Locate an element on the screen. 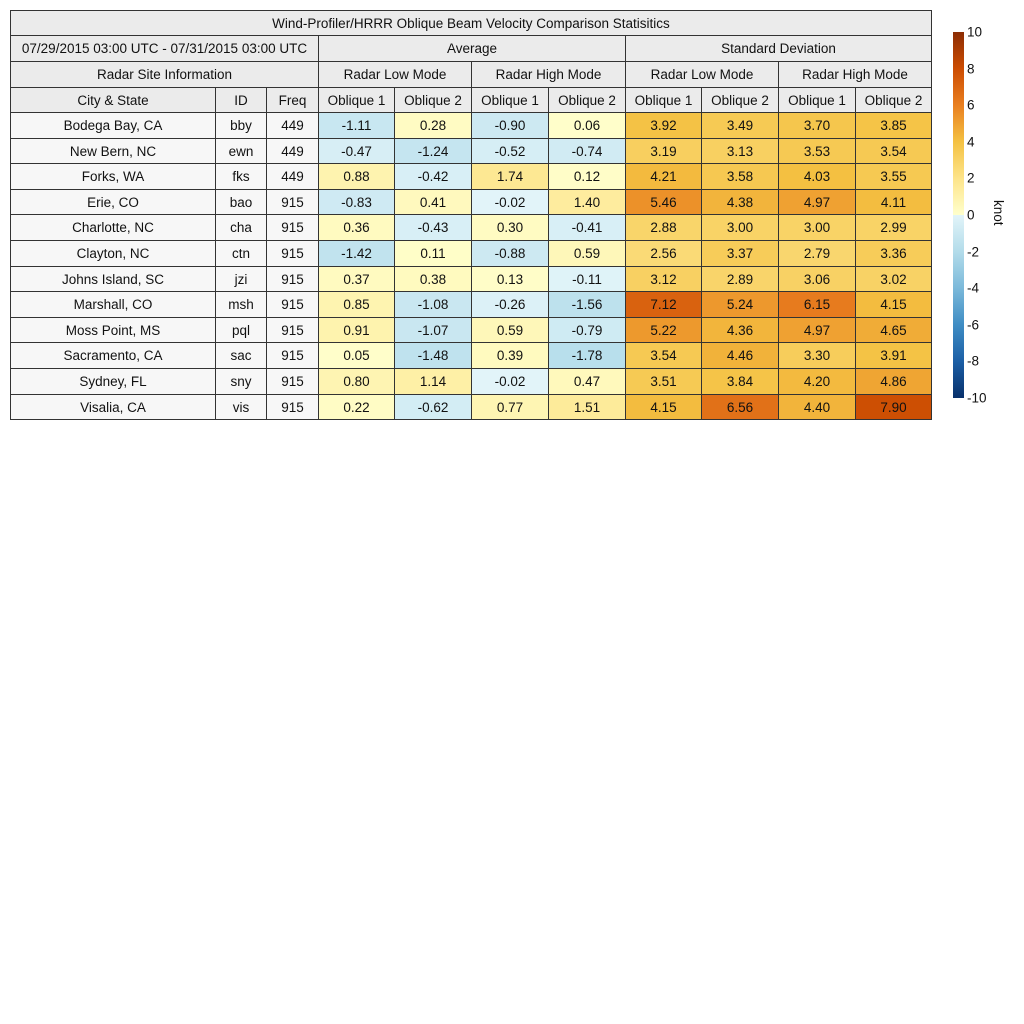 This screenshot has width=1024, height=1024. heatmap-cell: 3.06 is located at coordinates (817, 279).